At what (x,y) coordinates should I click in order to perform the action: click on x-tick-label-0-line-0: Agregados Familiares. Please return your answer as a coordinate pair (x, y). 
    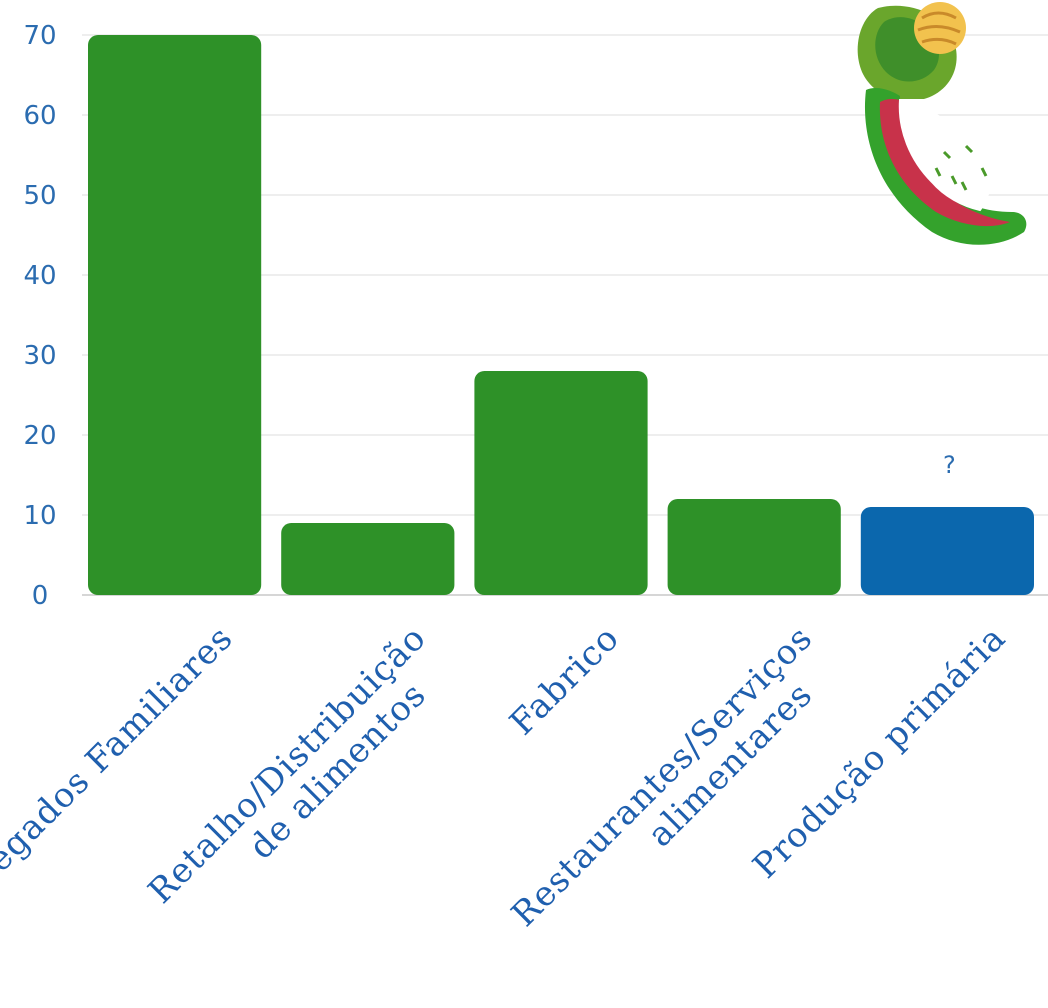
    Looking at the image, I should click on (120, 772).